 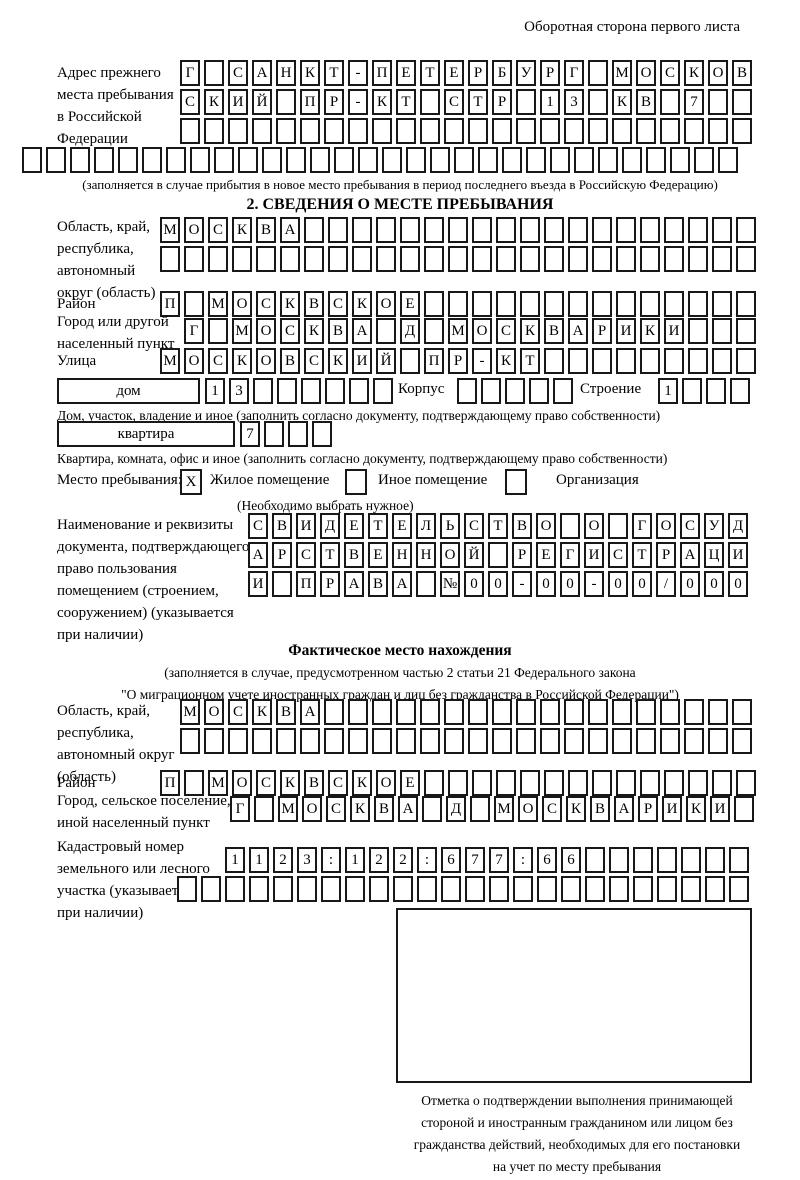 I want to click on char-cell: Л, so click(x=426, y=526).